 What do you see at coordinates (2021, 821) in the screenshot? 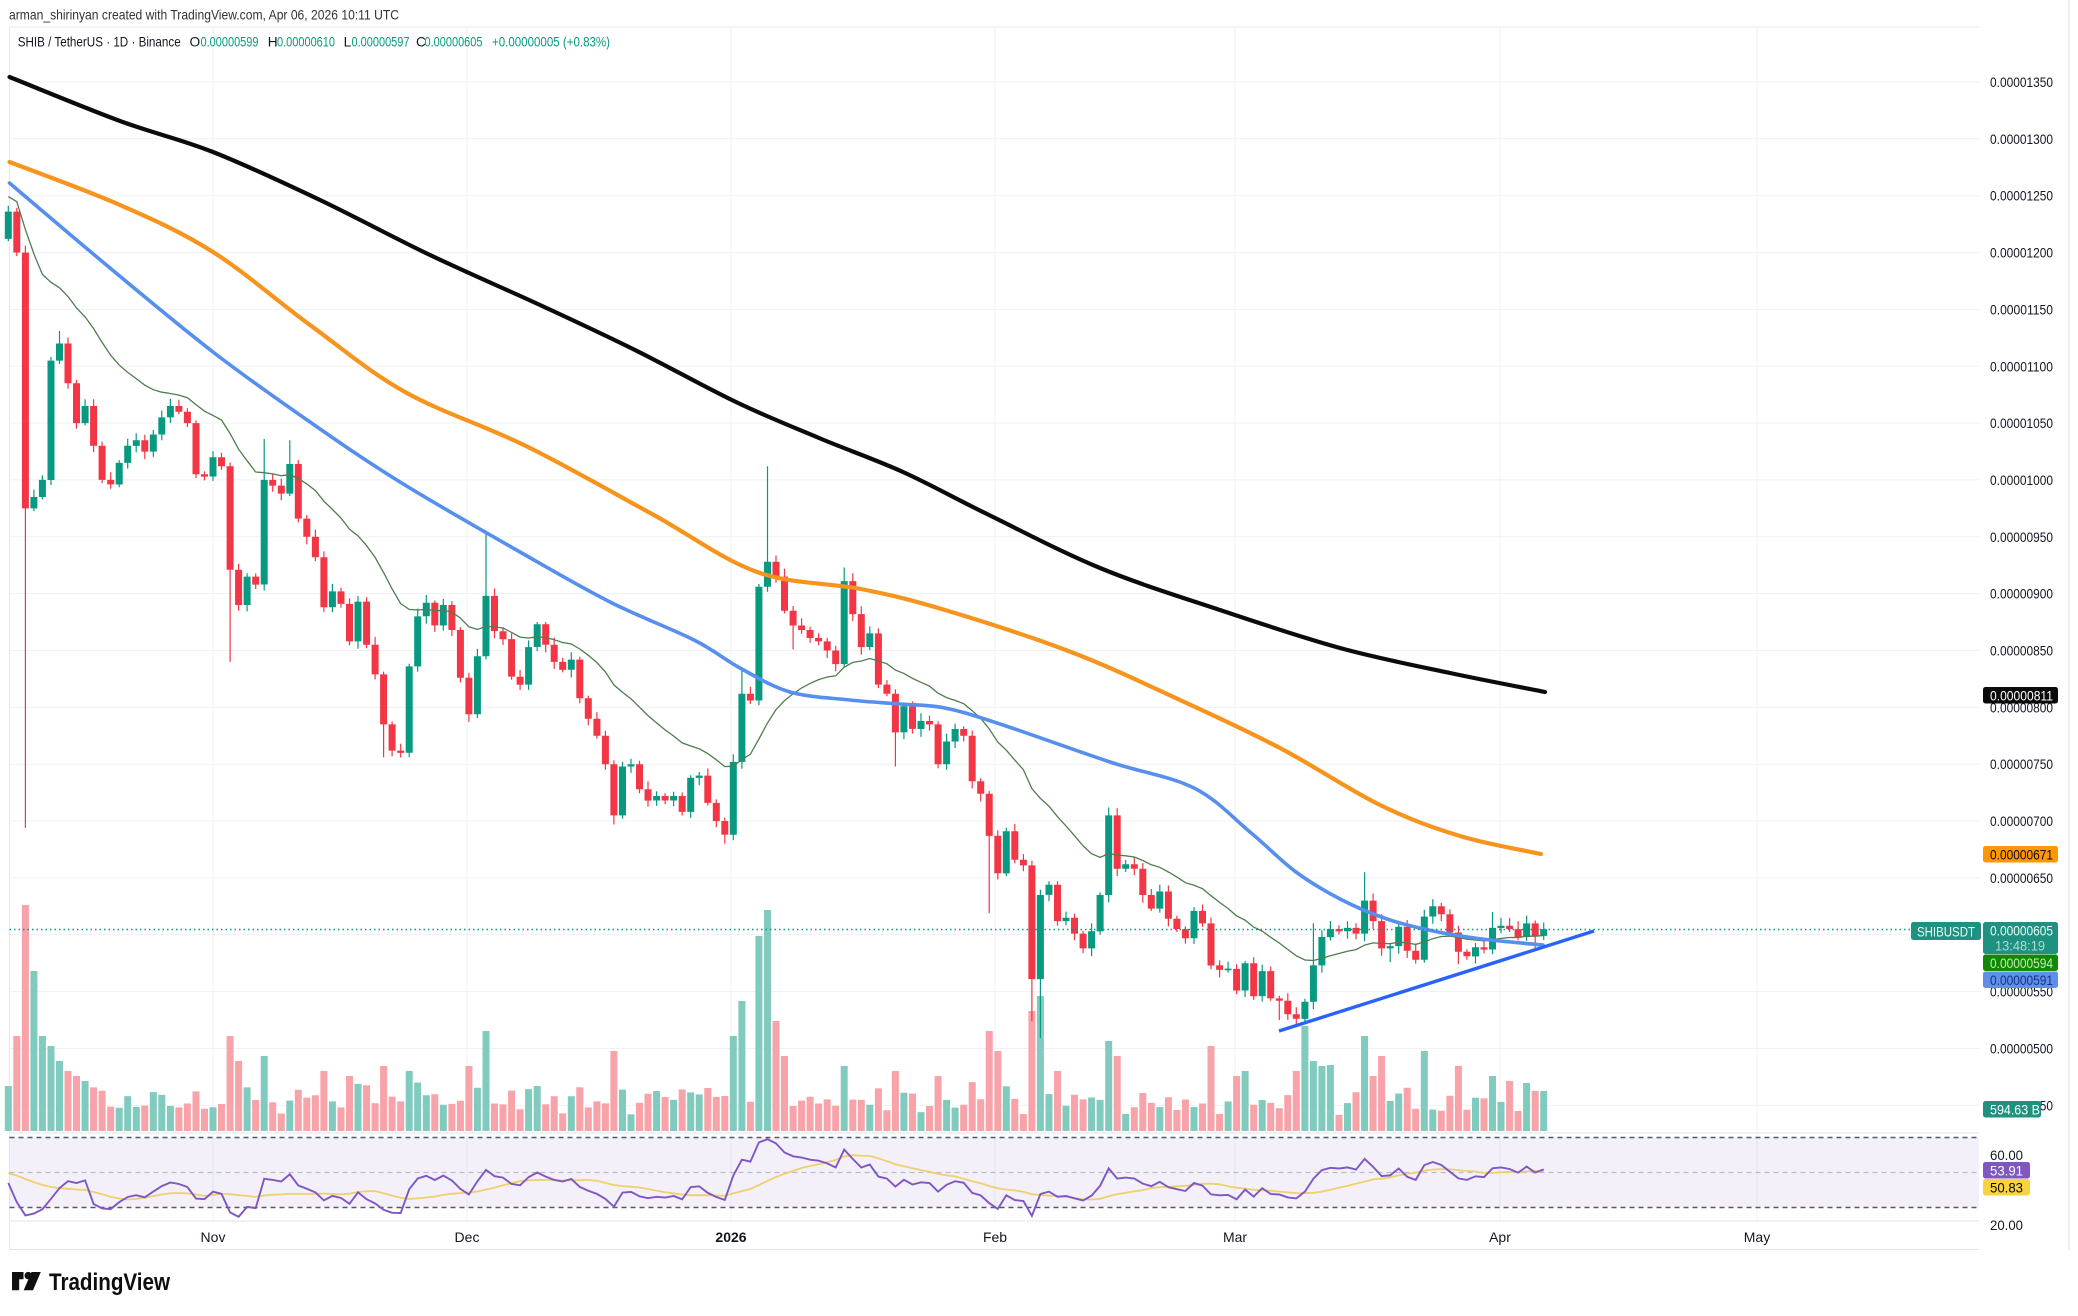
I see `svg-text: 0.00000700` at bounding box center [2021, 821].